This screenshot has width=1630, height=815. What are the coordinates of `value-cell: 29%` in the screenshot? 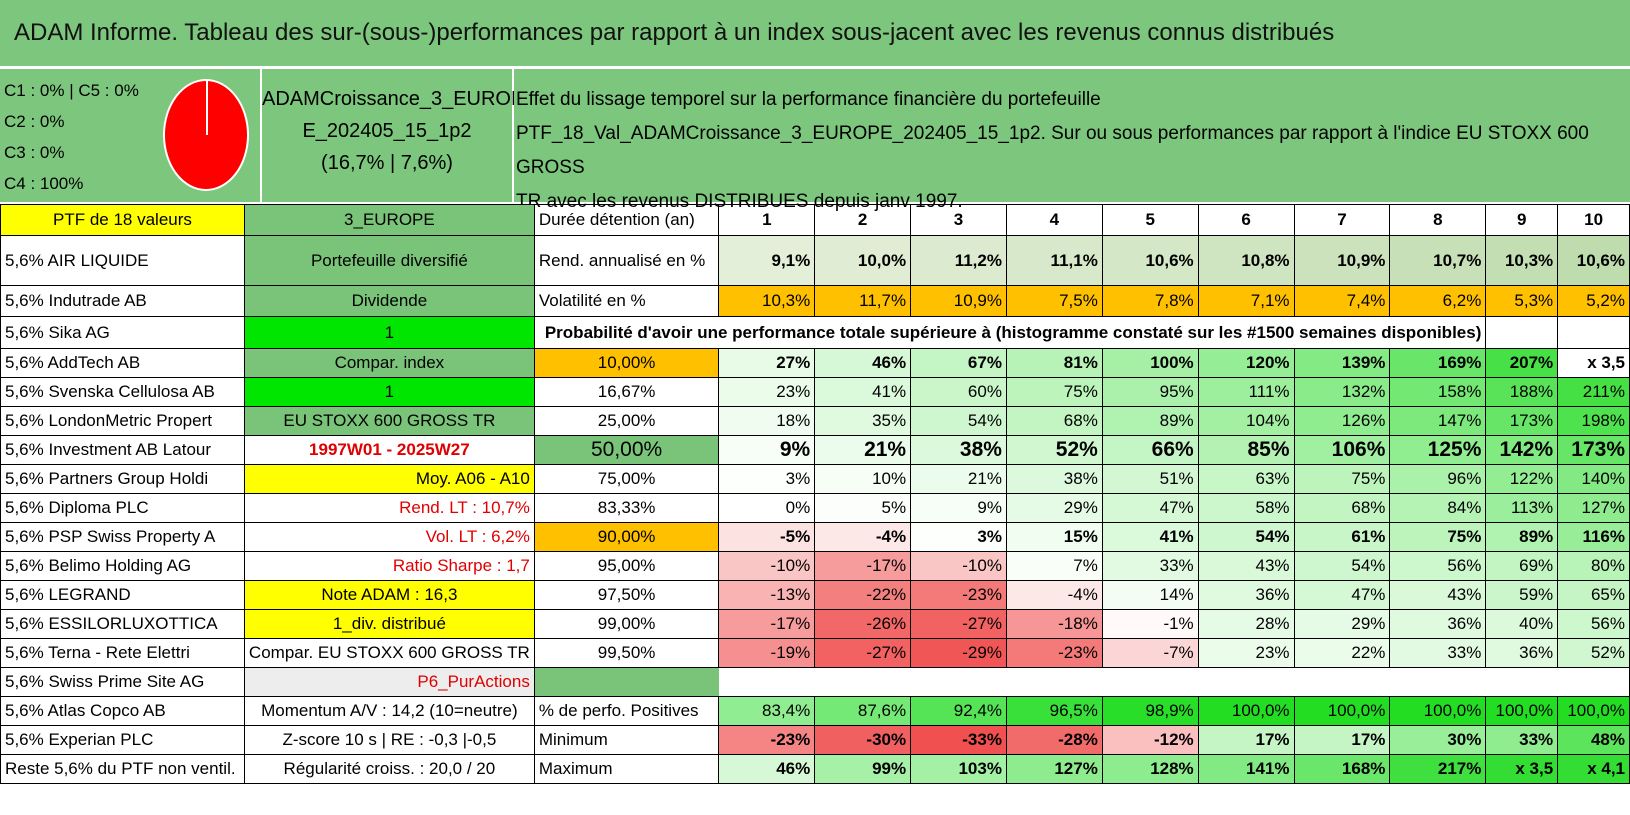 It's located at (1054, 508).